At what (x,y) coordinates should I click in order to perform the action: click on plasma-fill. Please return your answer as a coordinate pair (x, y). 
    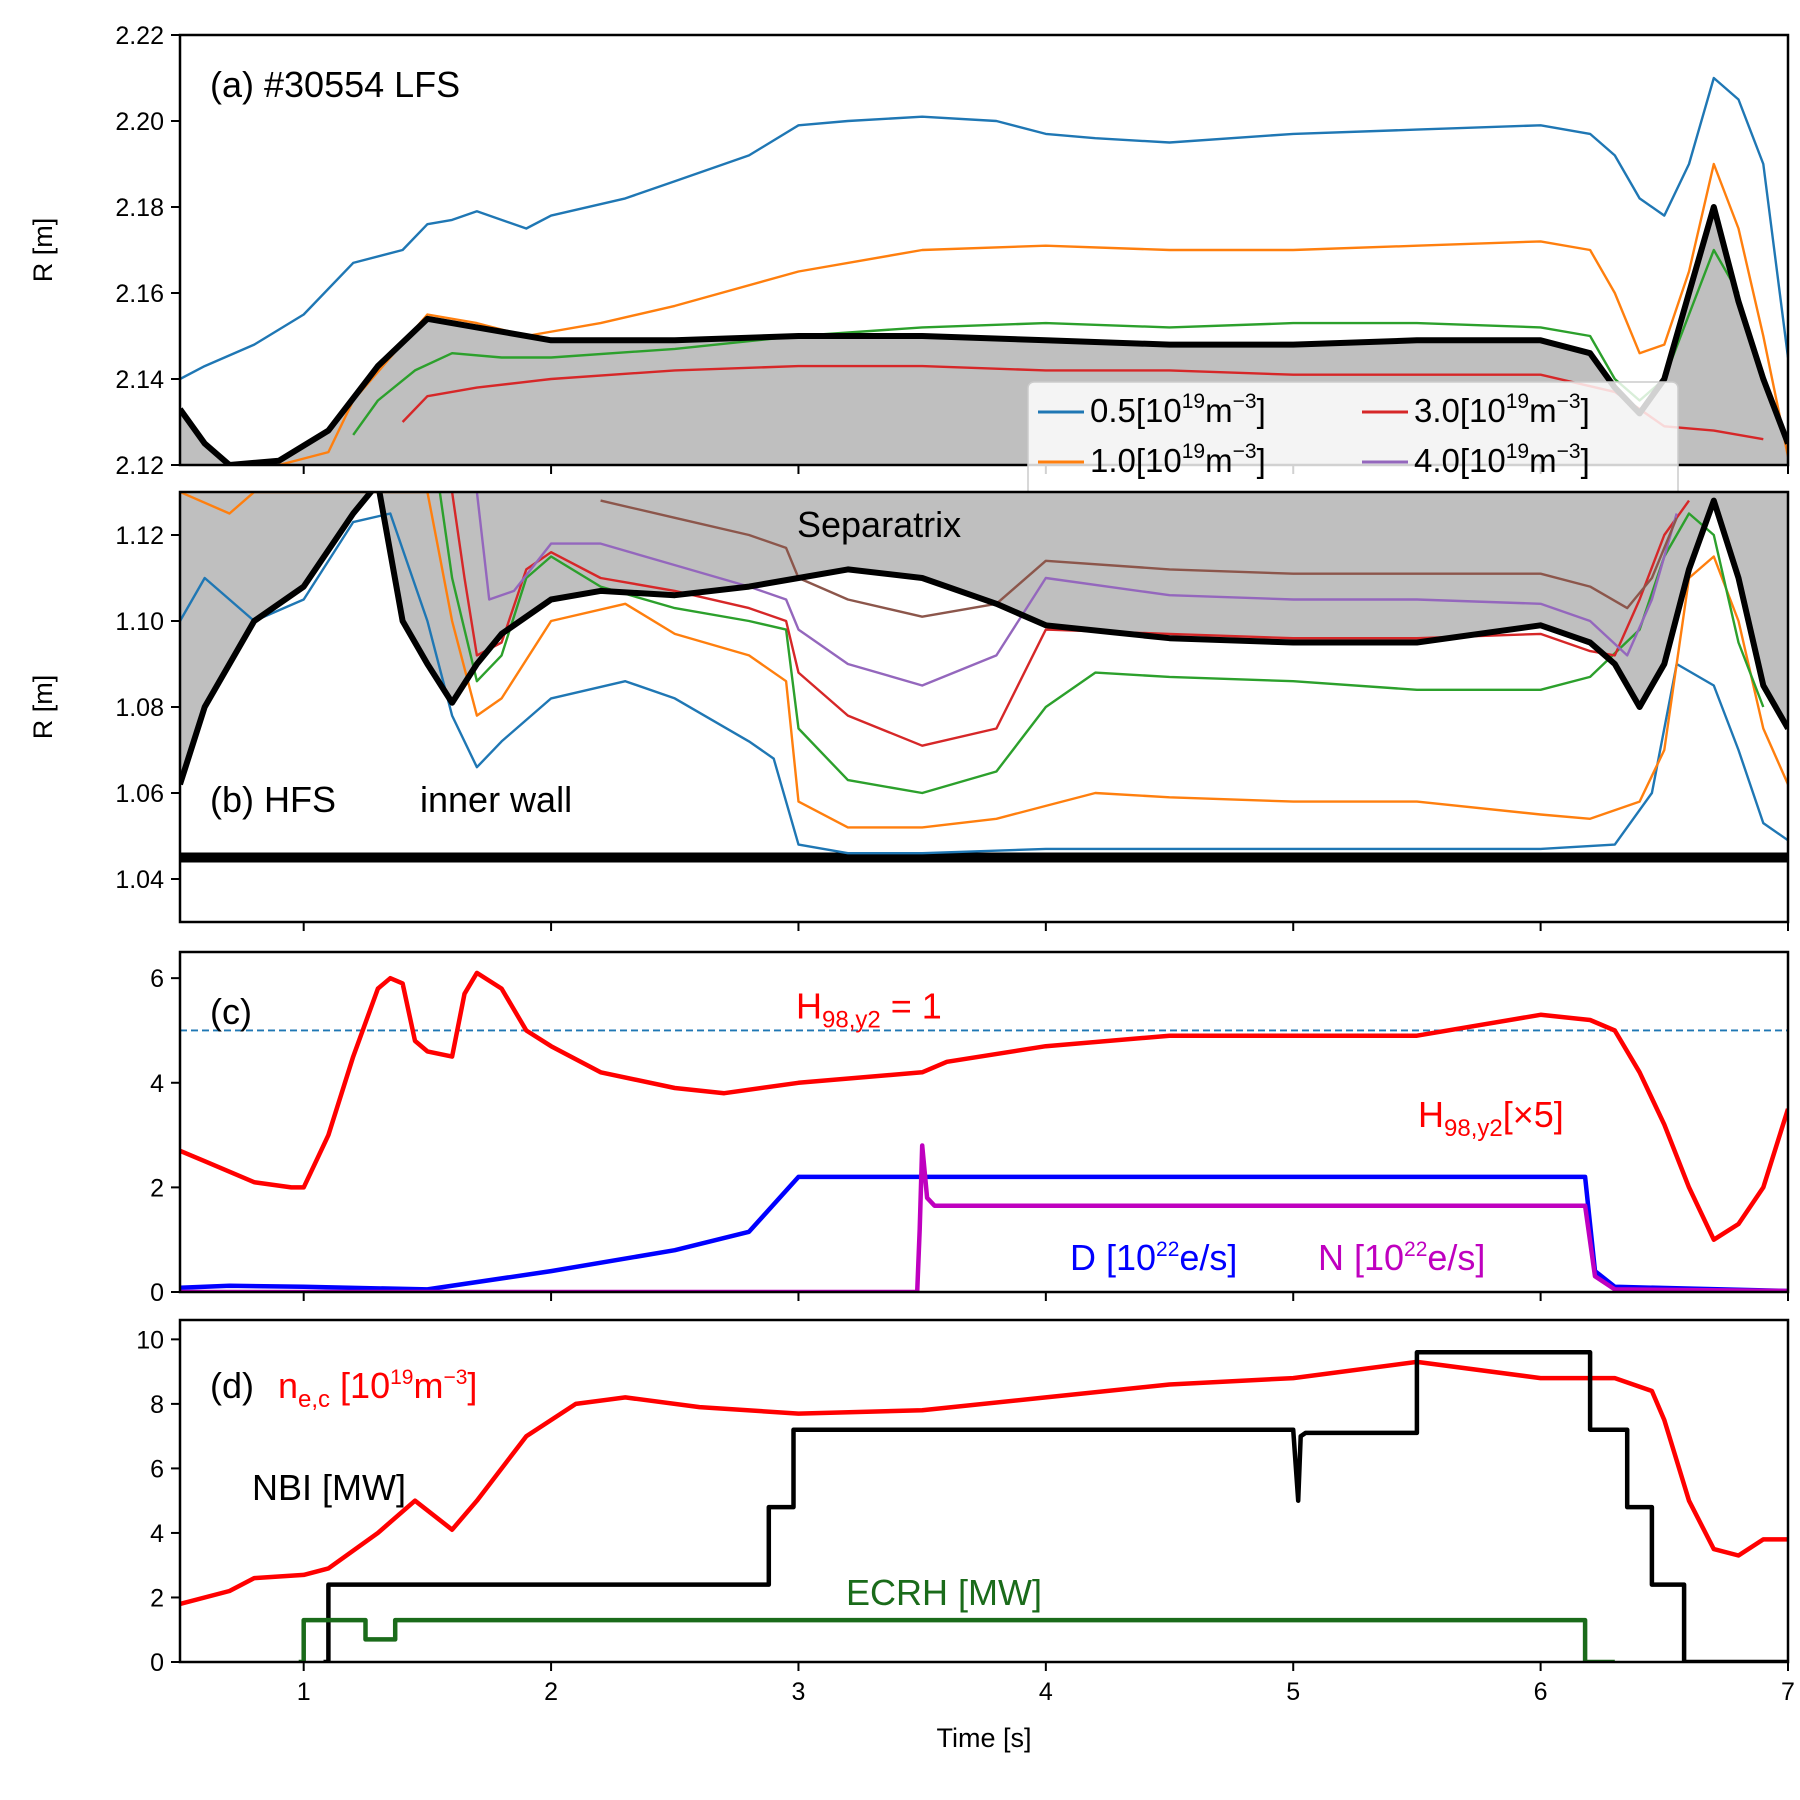
    Looking at the image, I should click on (984, 638).